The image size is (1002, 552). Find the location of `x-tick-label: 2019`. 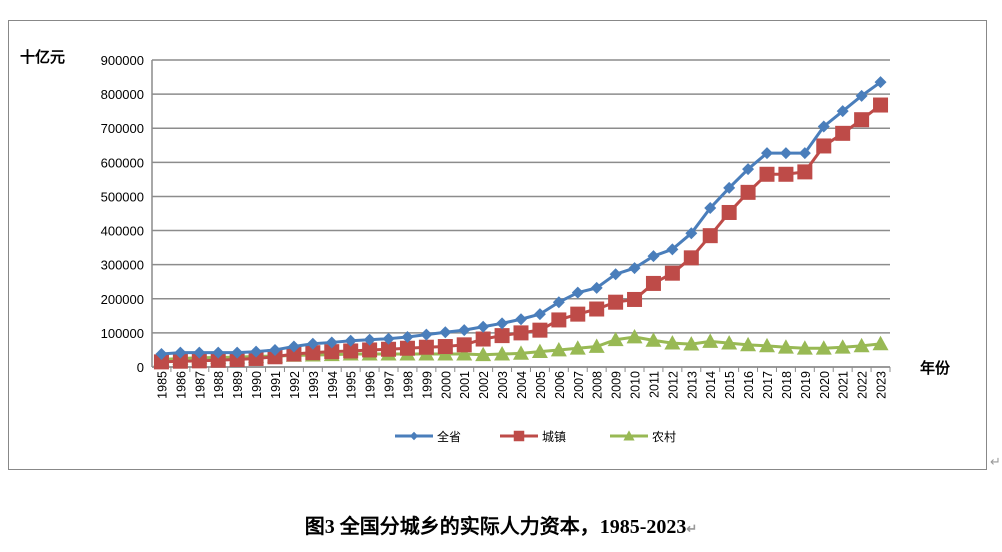

x-tick-label: 2019 is located at coordinates (806, 385).